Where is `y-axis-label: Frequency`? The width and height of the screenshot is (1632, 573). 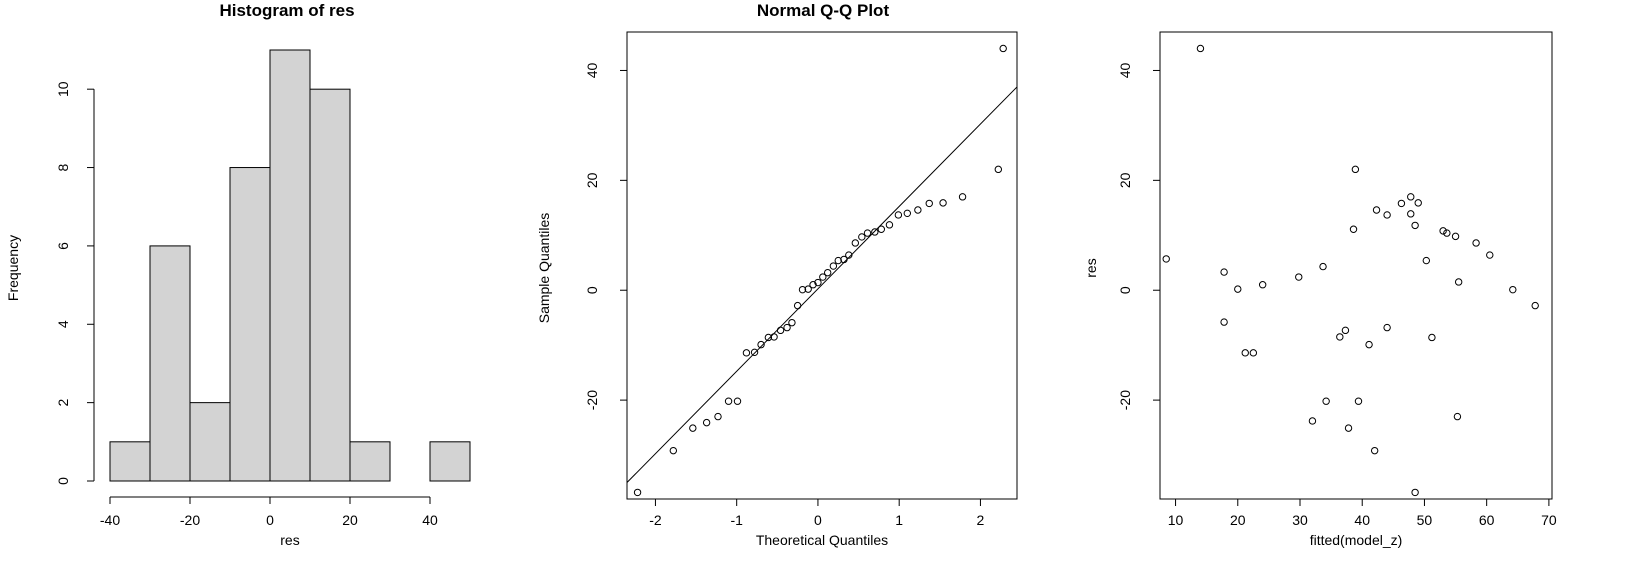
y-axis-label: Frequency is located at coordinates (13, 268).